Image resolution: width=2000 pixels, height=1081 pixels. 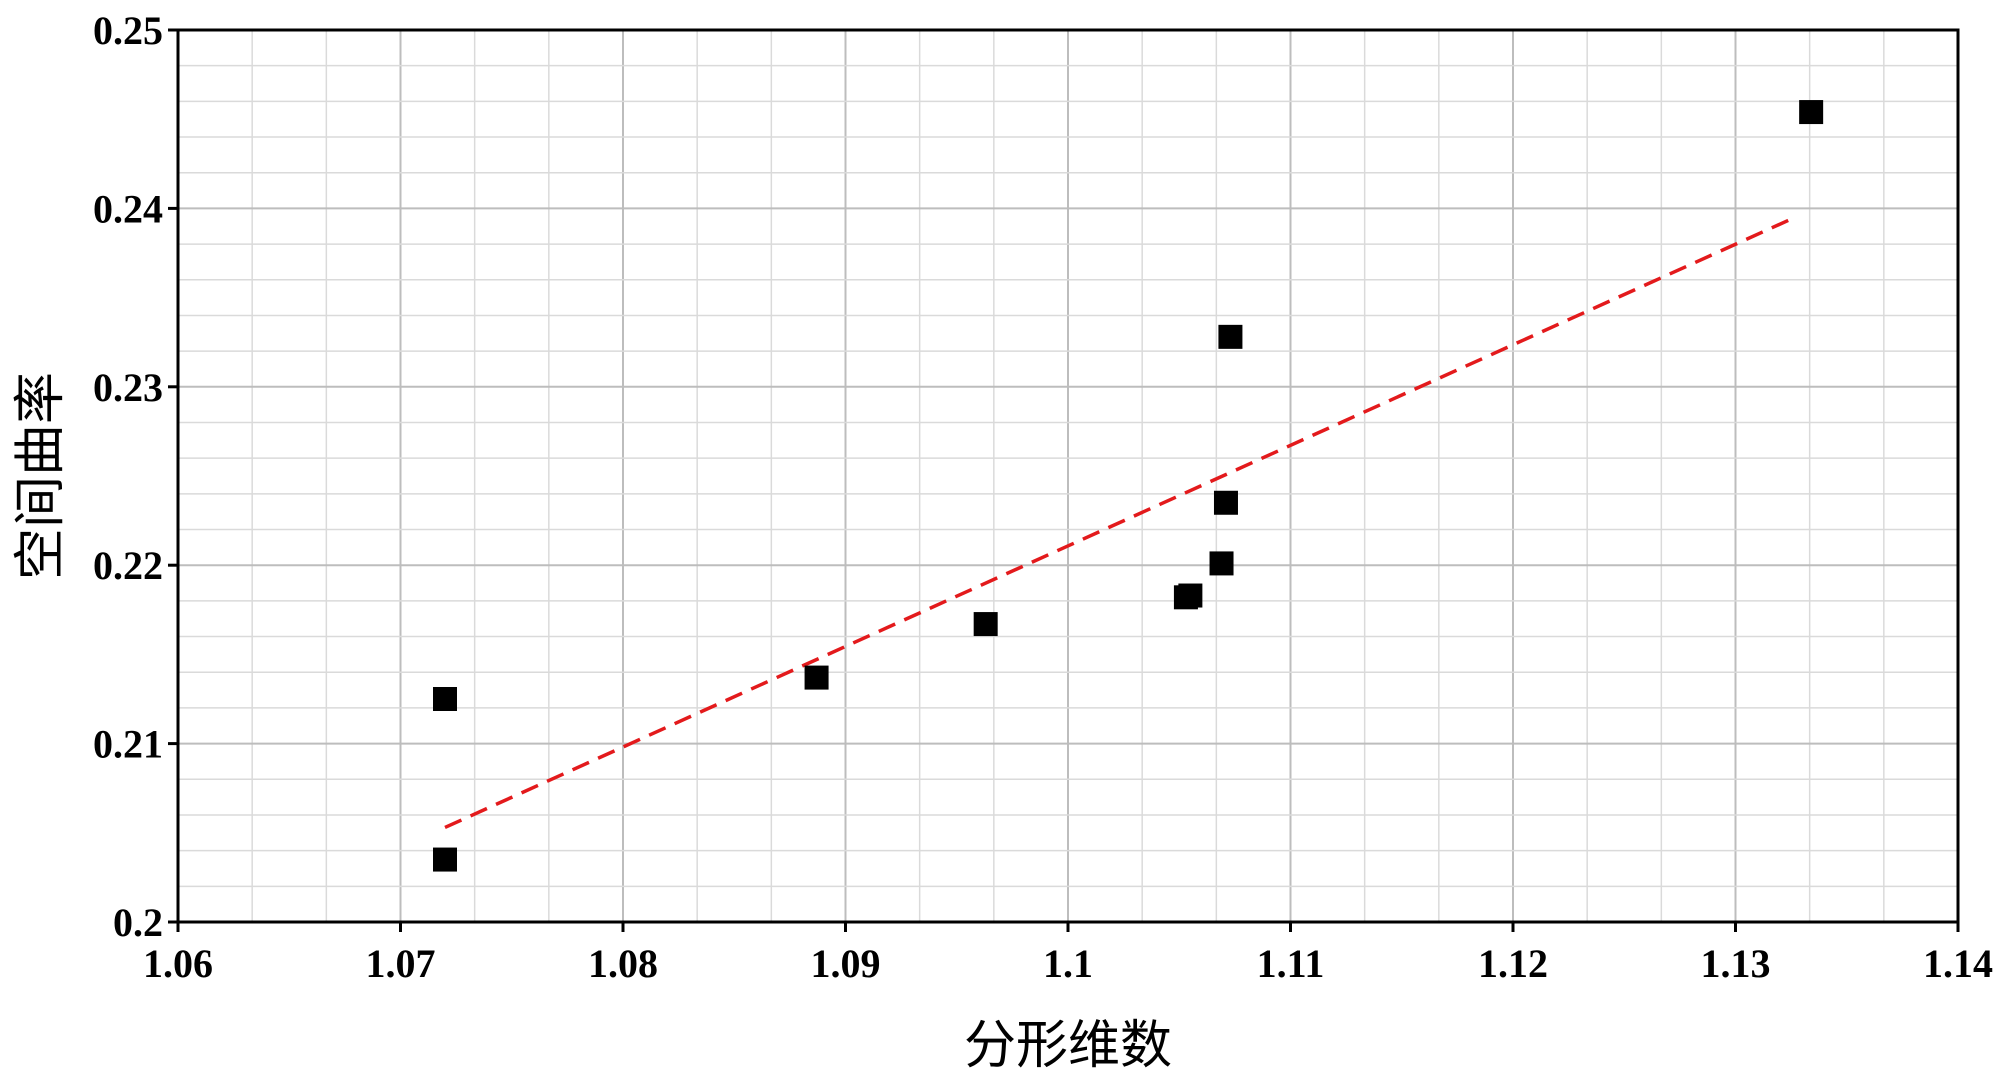 I want to click on x-tick-label: 1.07, so click(x=401, y=963).